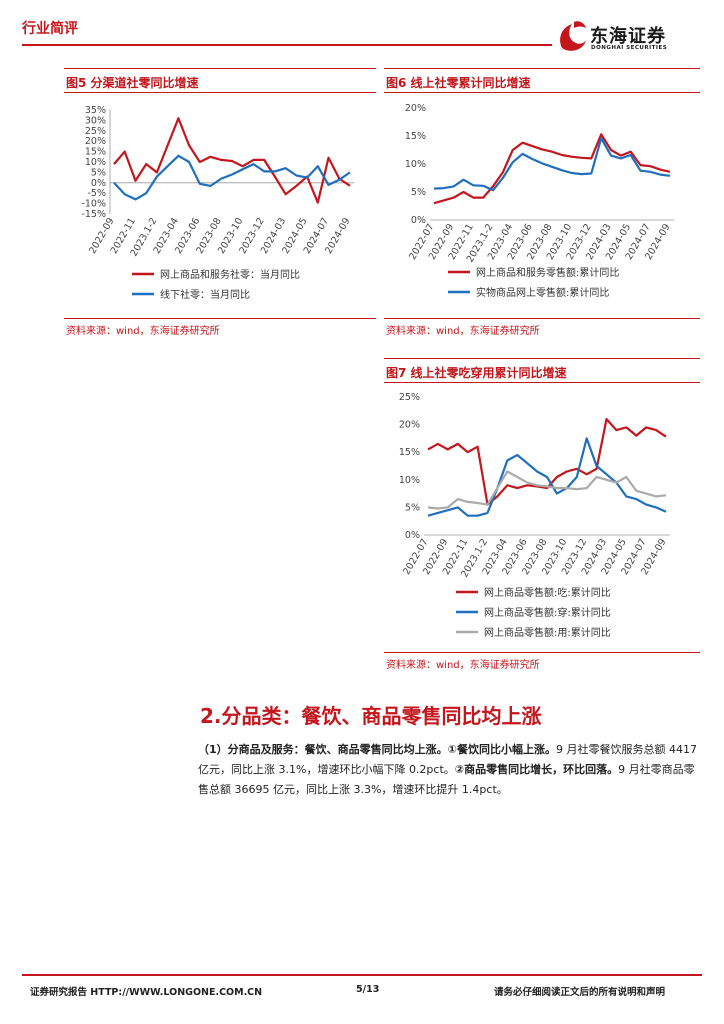 The image size is (724, 1024). Describe the element at coordinates (629, 48) in the screenshot. I see `logo-english-name: DONGHAI SECURITIES` at that location.